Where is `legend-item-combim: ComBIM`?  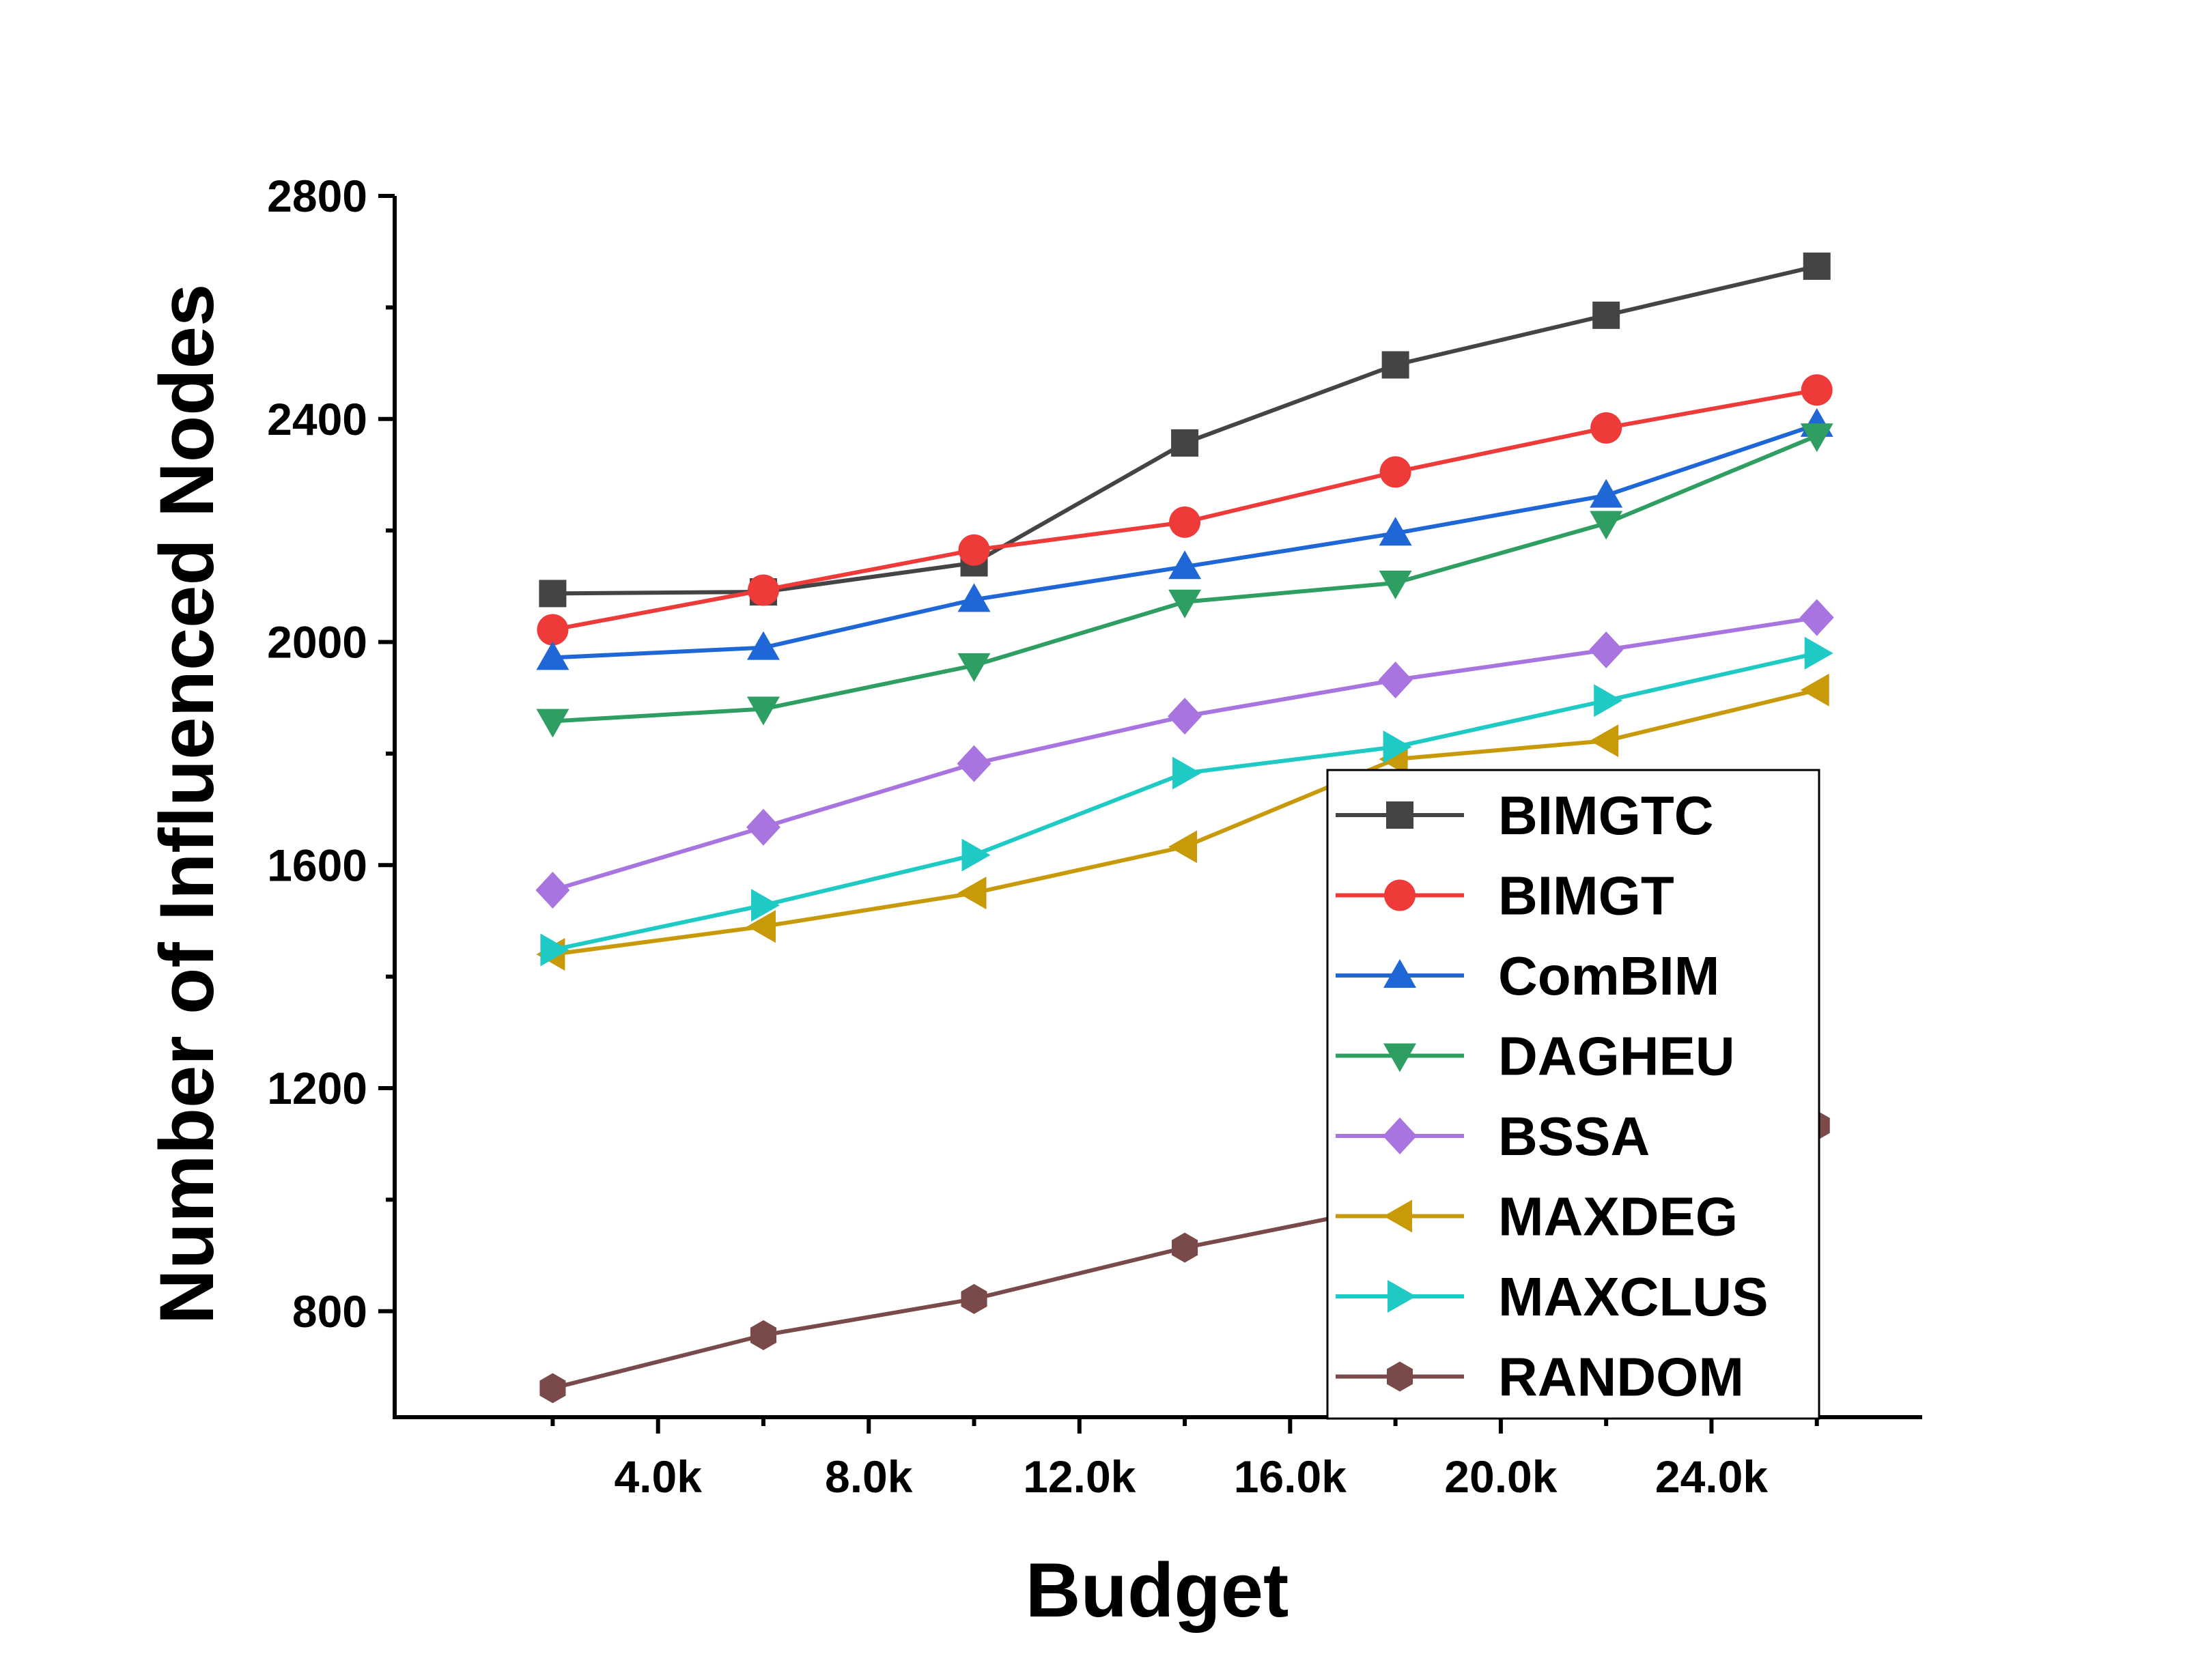 legend-item-combim: ComBIM is located at coordinates (1527, 975).